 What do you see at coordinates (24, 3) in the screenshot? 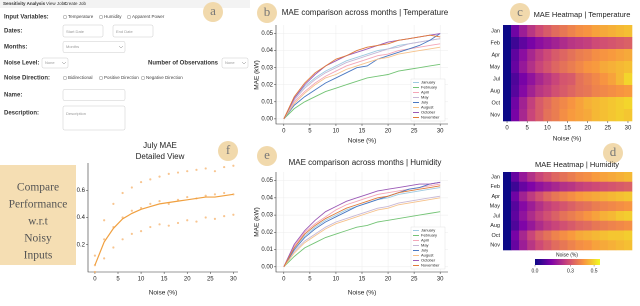
I see `tab: Sensitivity Analysis` at bounding box center [24, 3].